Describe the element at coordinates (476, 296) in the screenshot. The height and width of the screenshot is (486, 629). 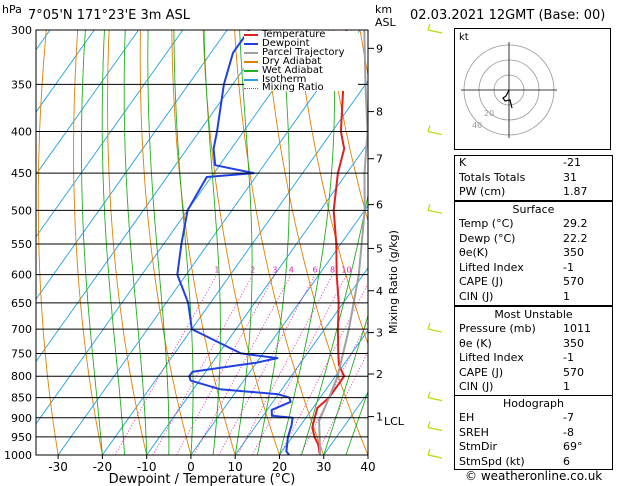
I see `index-label: CIN (J)` at that location.